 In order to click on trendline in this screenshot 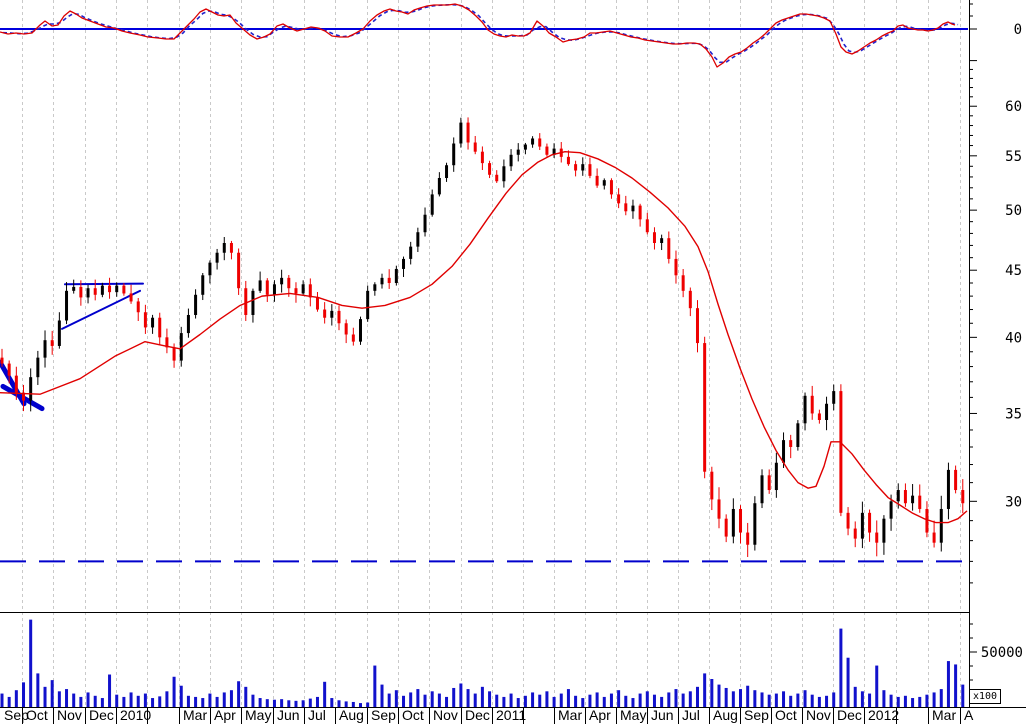, I will do `click(101, 309)`.